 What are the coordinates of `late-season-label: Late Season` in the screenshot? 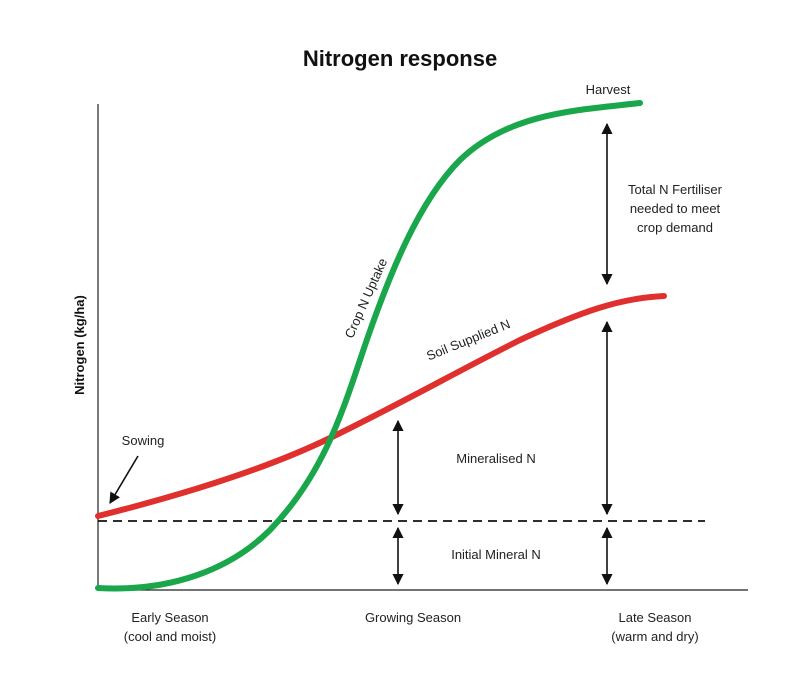 It's located at (654, 617).